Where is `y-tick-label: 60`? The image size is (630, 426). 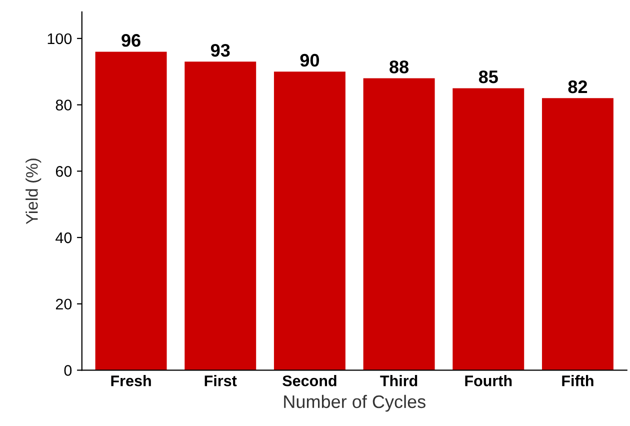
y-tick-label: 60 is located at coordinates (64, 171).